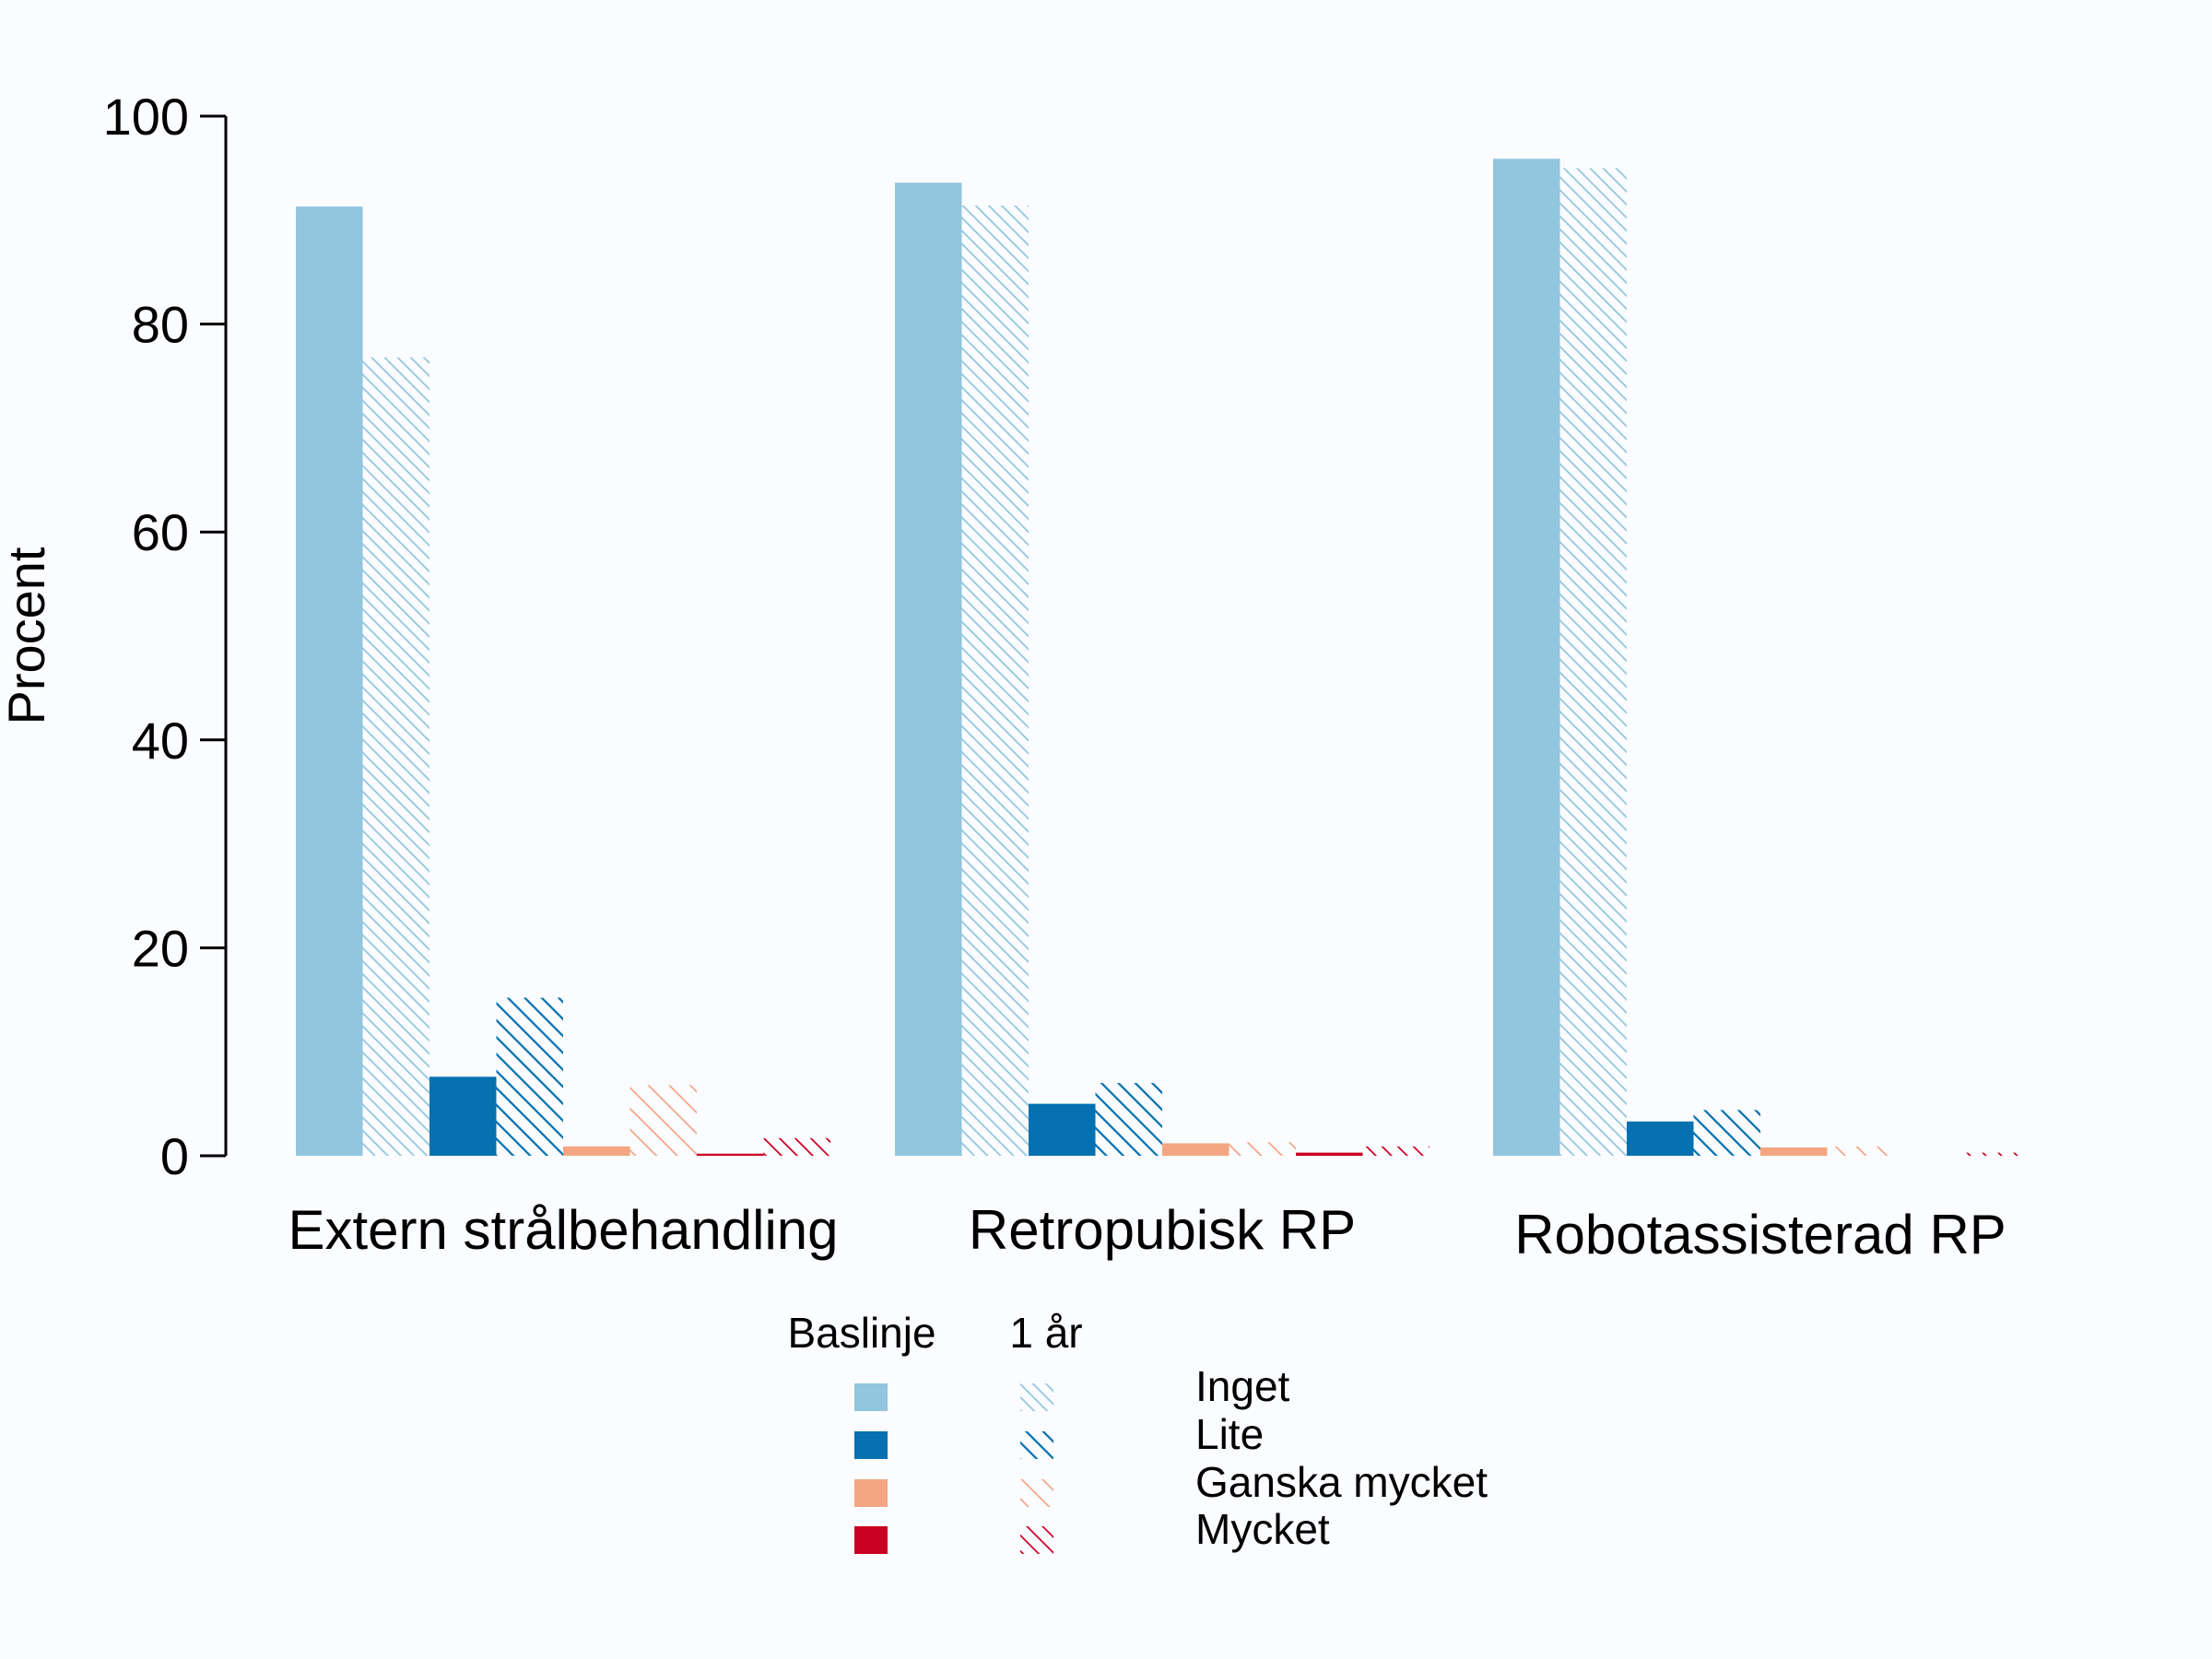  I want to click on y-tick-label: 80, so click(160, 325).